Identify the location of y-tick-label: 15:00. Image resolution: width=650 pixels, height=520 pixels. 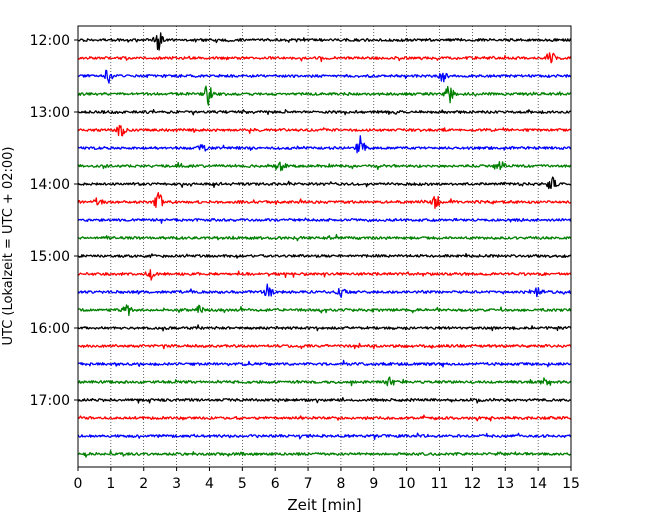
(50, 257).